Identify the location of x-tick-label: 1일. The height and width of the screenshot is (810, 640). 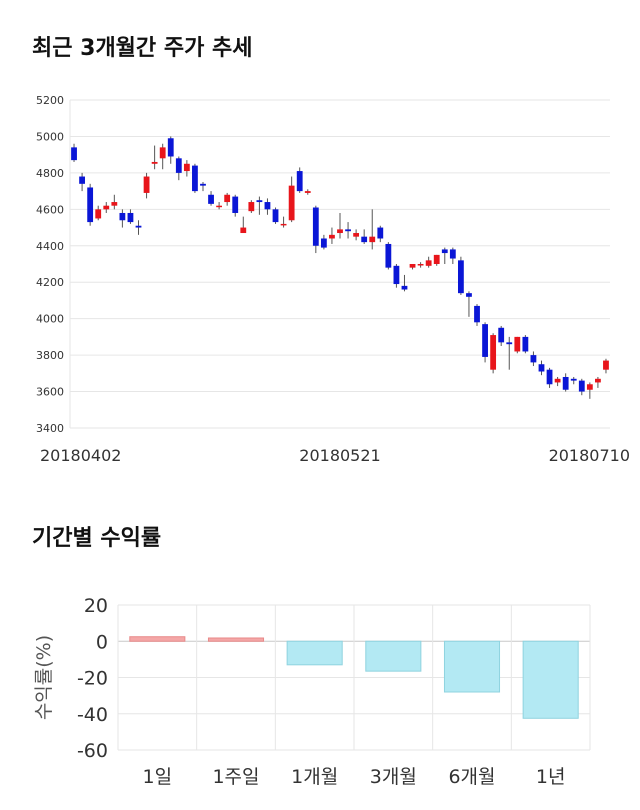
(158, 777).